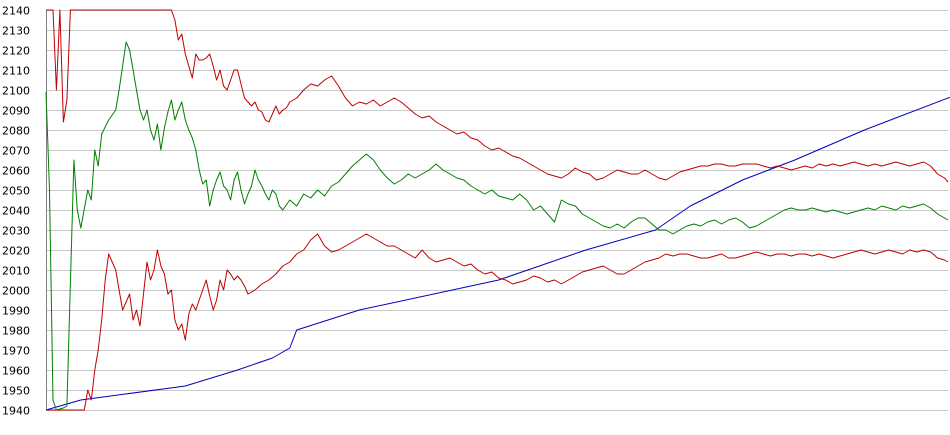 This screenshot has width=950, height=435. I want to click on y-tick-label: 1950, so click(16, 391).